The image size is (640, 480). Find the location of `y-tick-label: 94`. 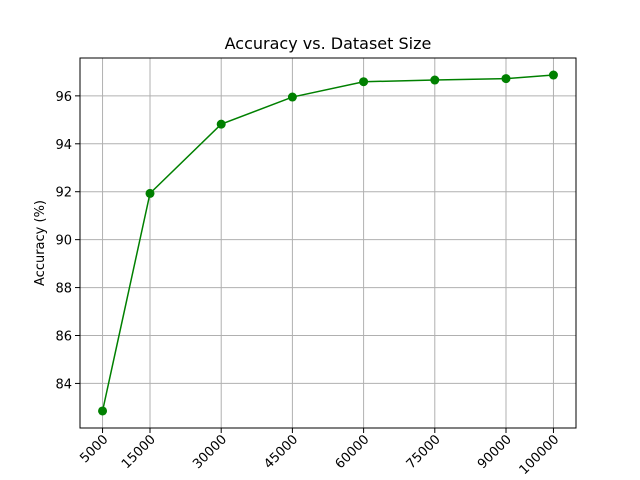

y-tick-label: 94 is located at coordinates (63, 145).